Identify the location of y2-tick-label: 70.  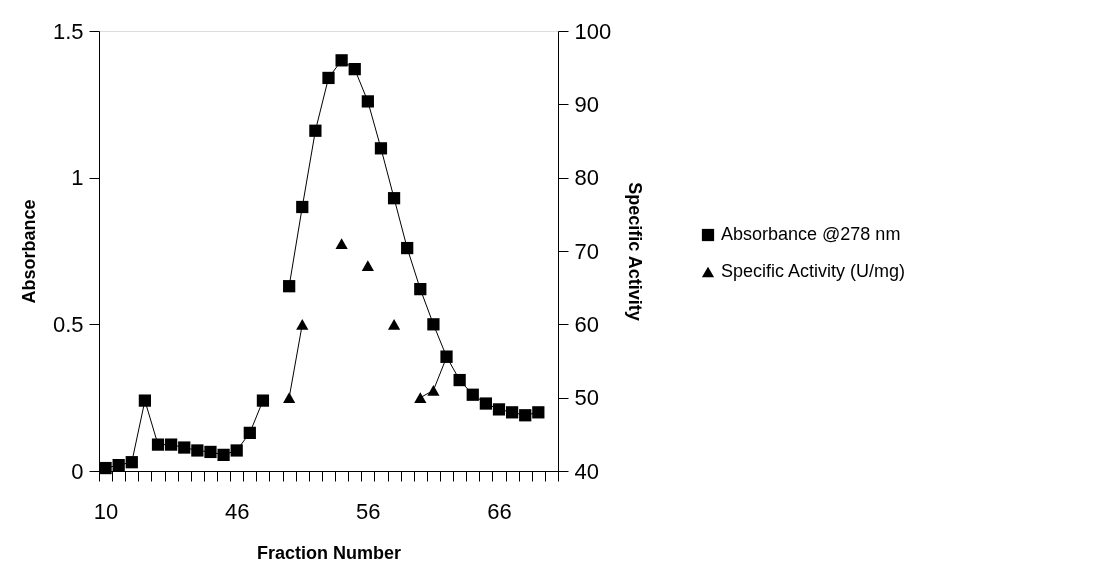
(586, 251).